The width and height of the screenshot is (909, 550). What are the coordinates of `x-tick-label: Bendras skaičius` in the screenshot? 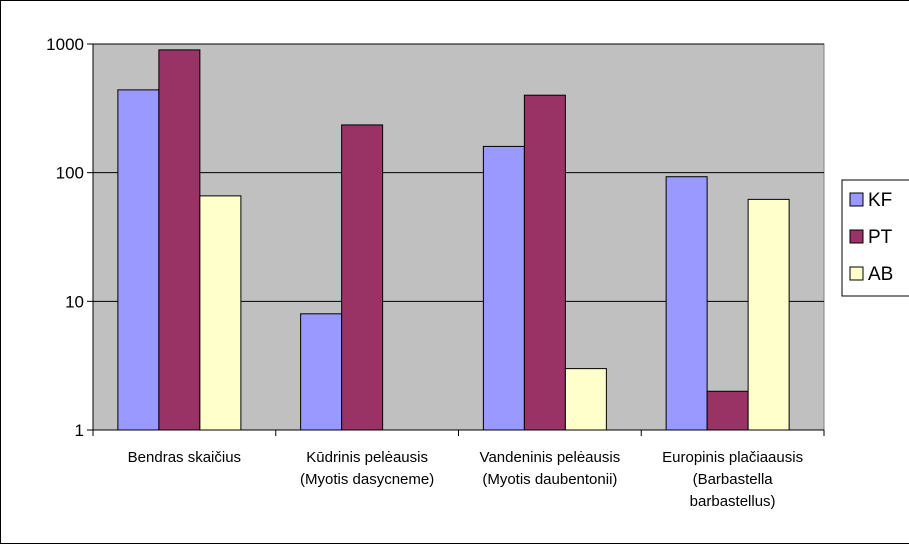 It's located at (184, 457).